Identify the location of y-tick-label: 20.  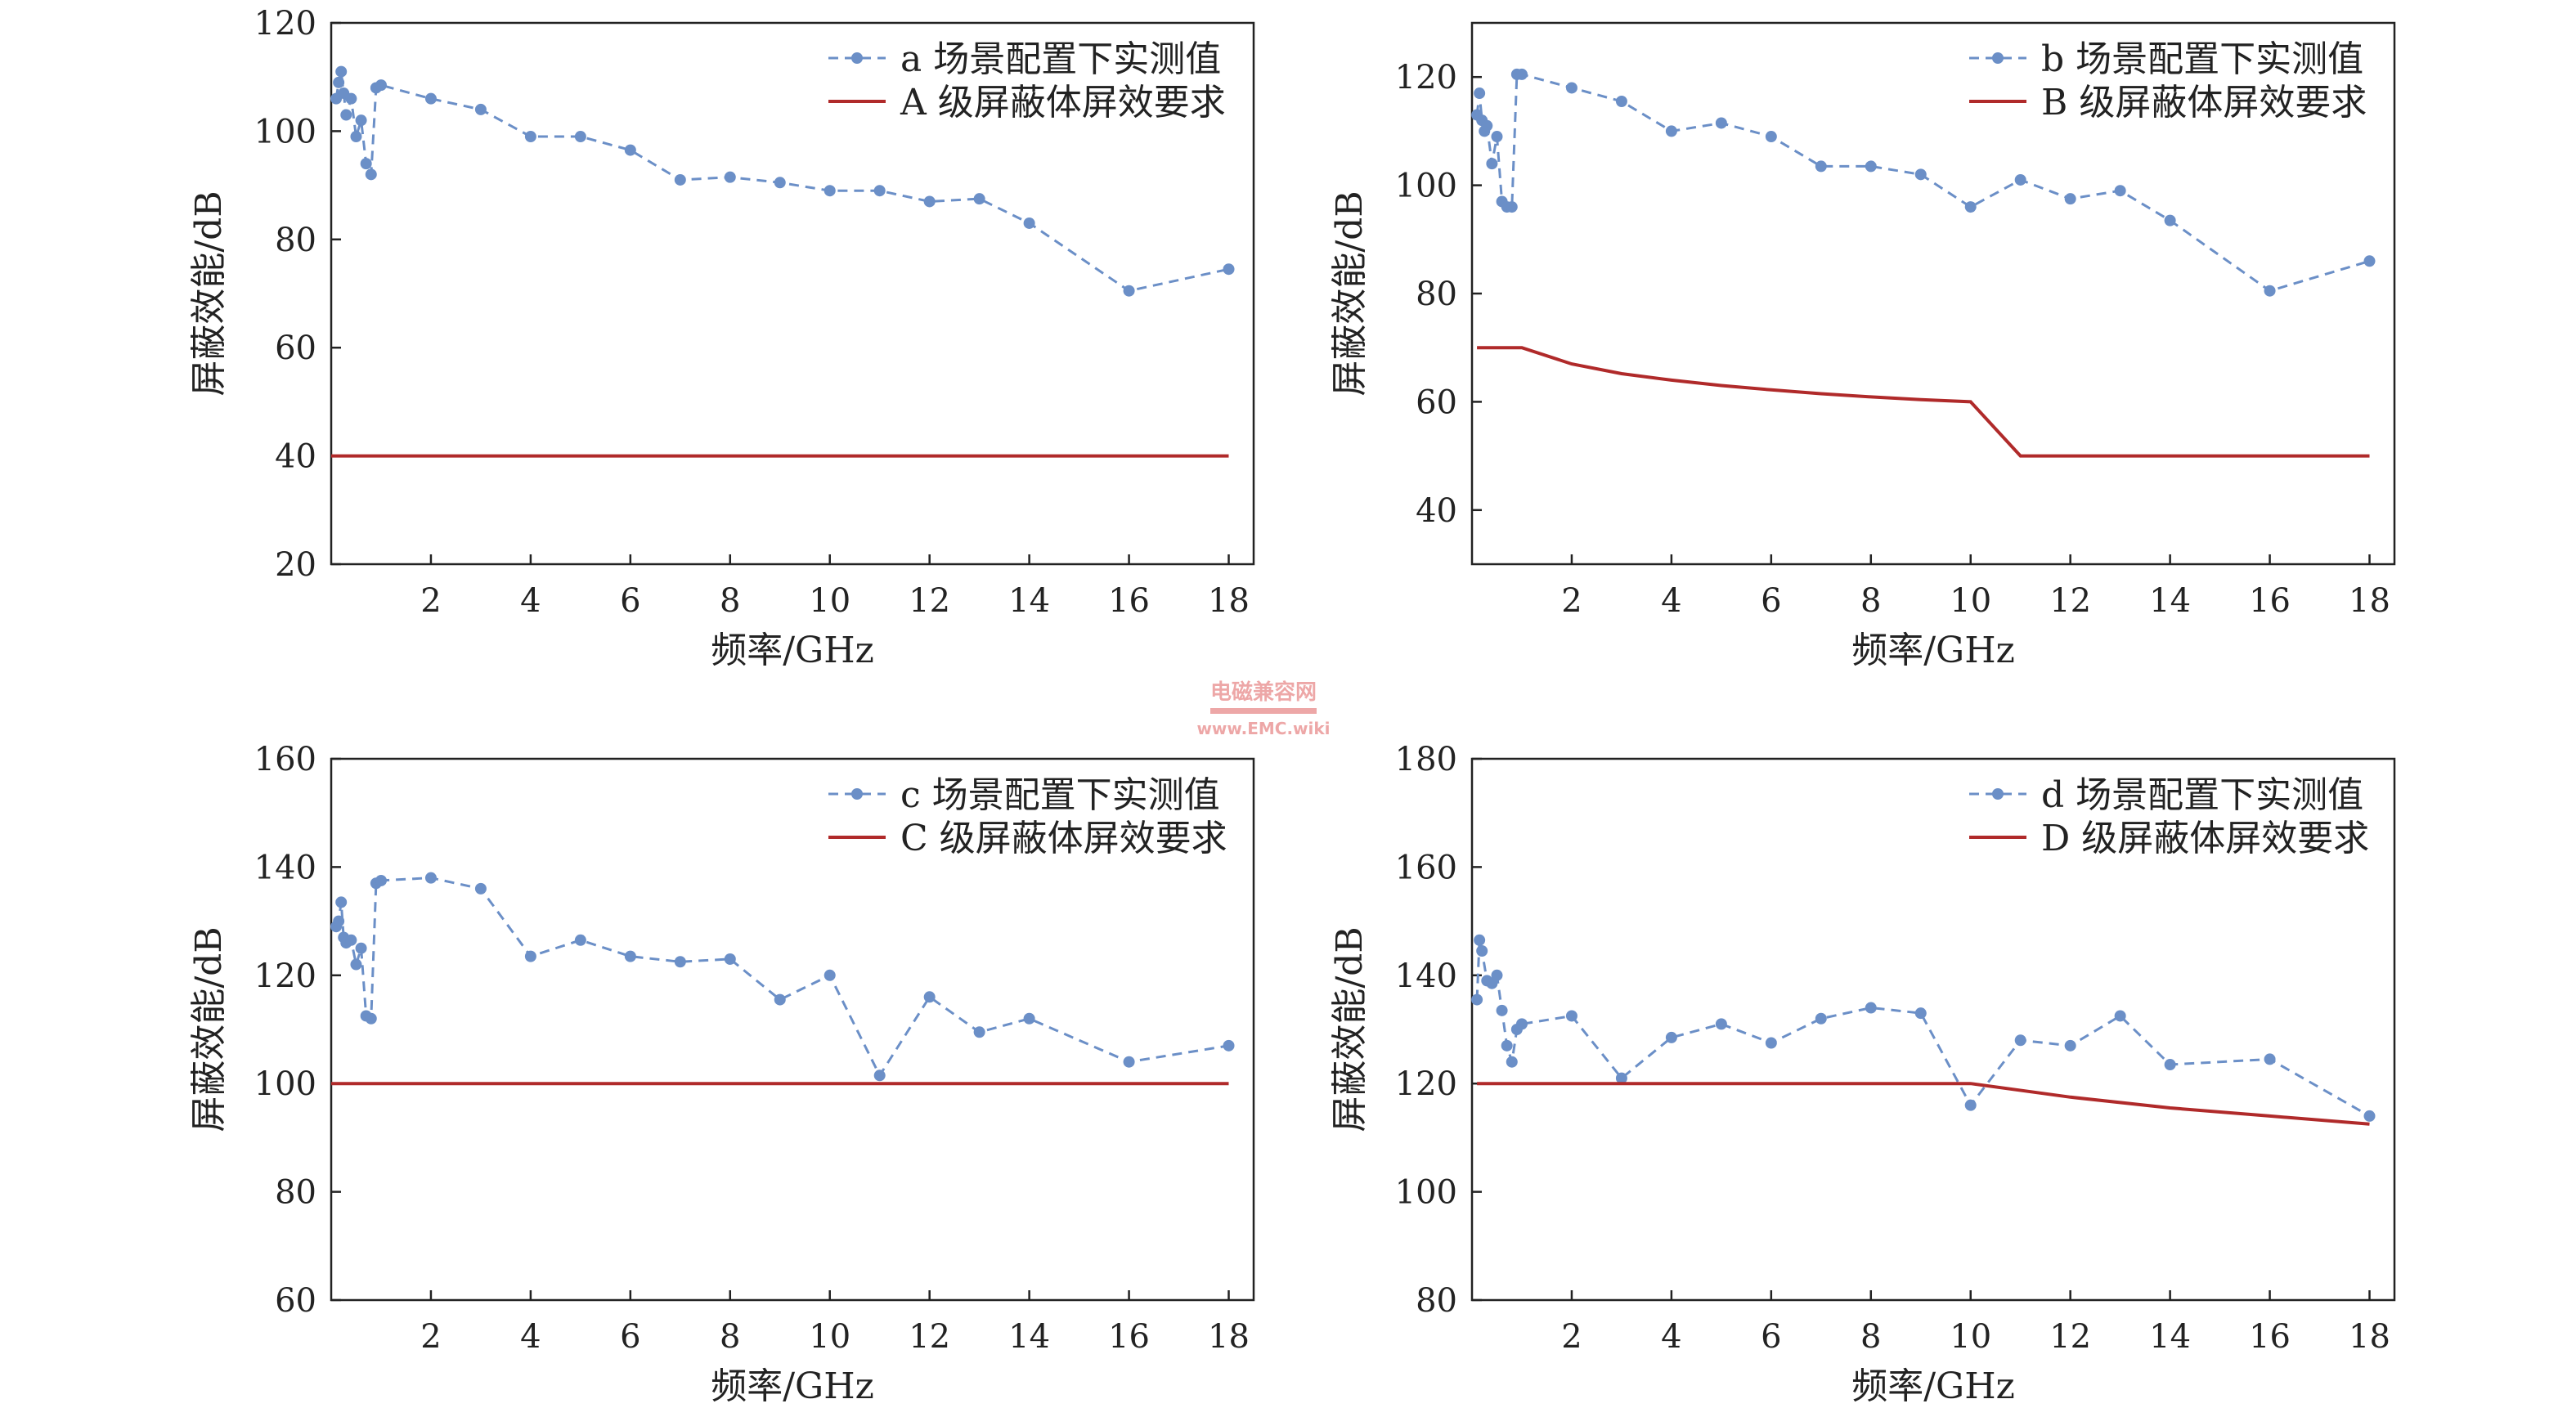
(295, 565).